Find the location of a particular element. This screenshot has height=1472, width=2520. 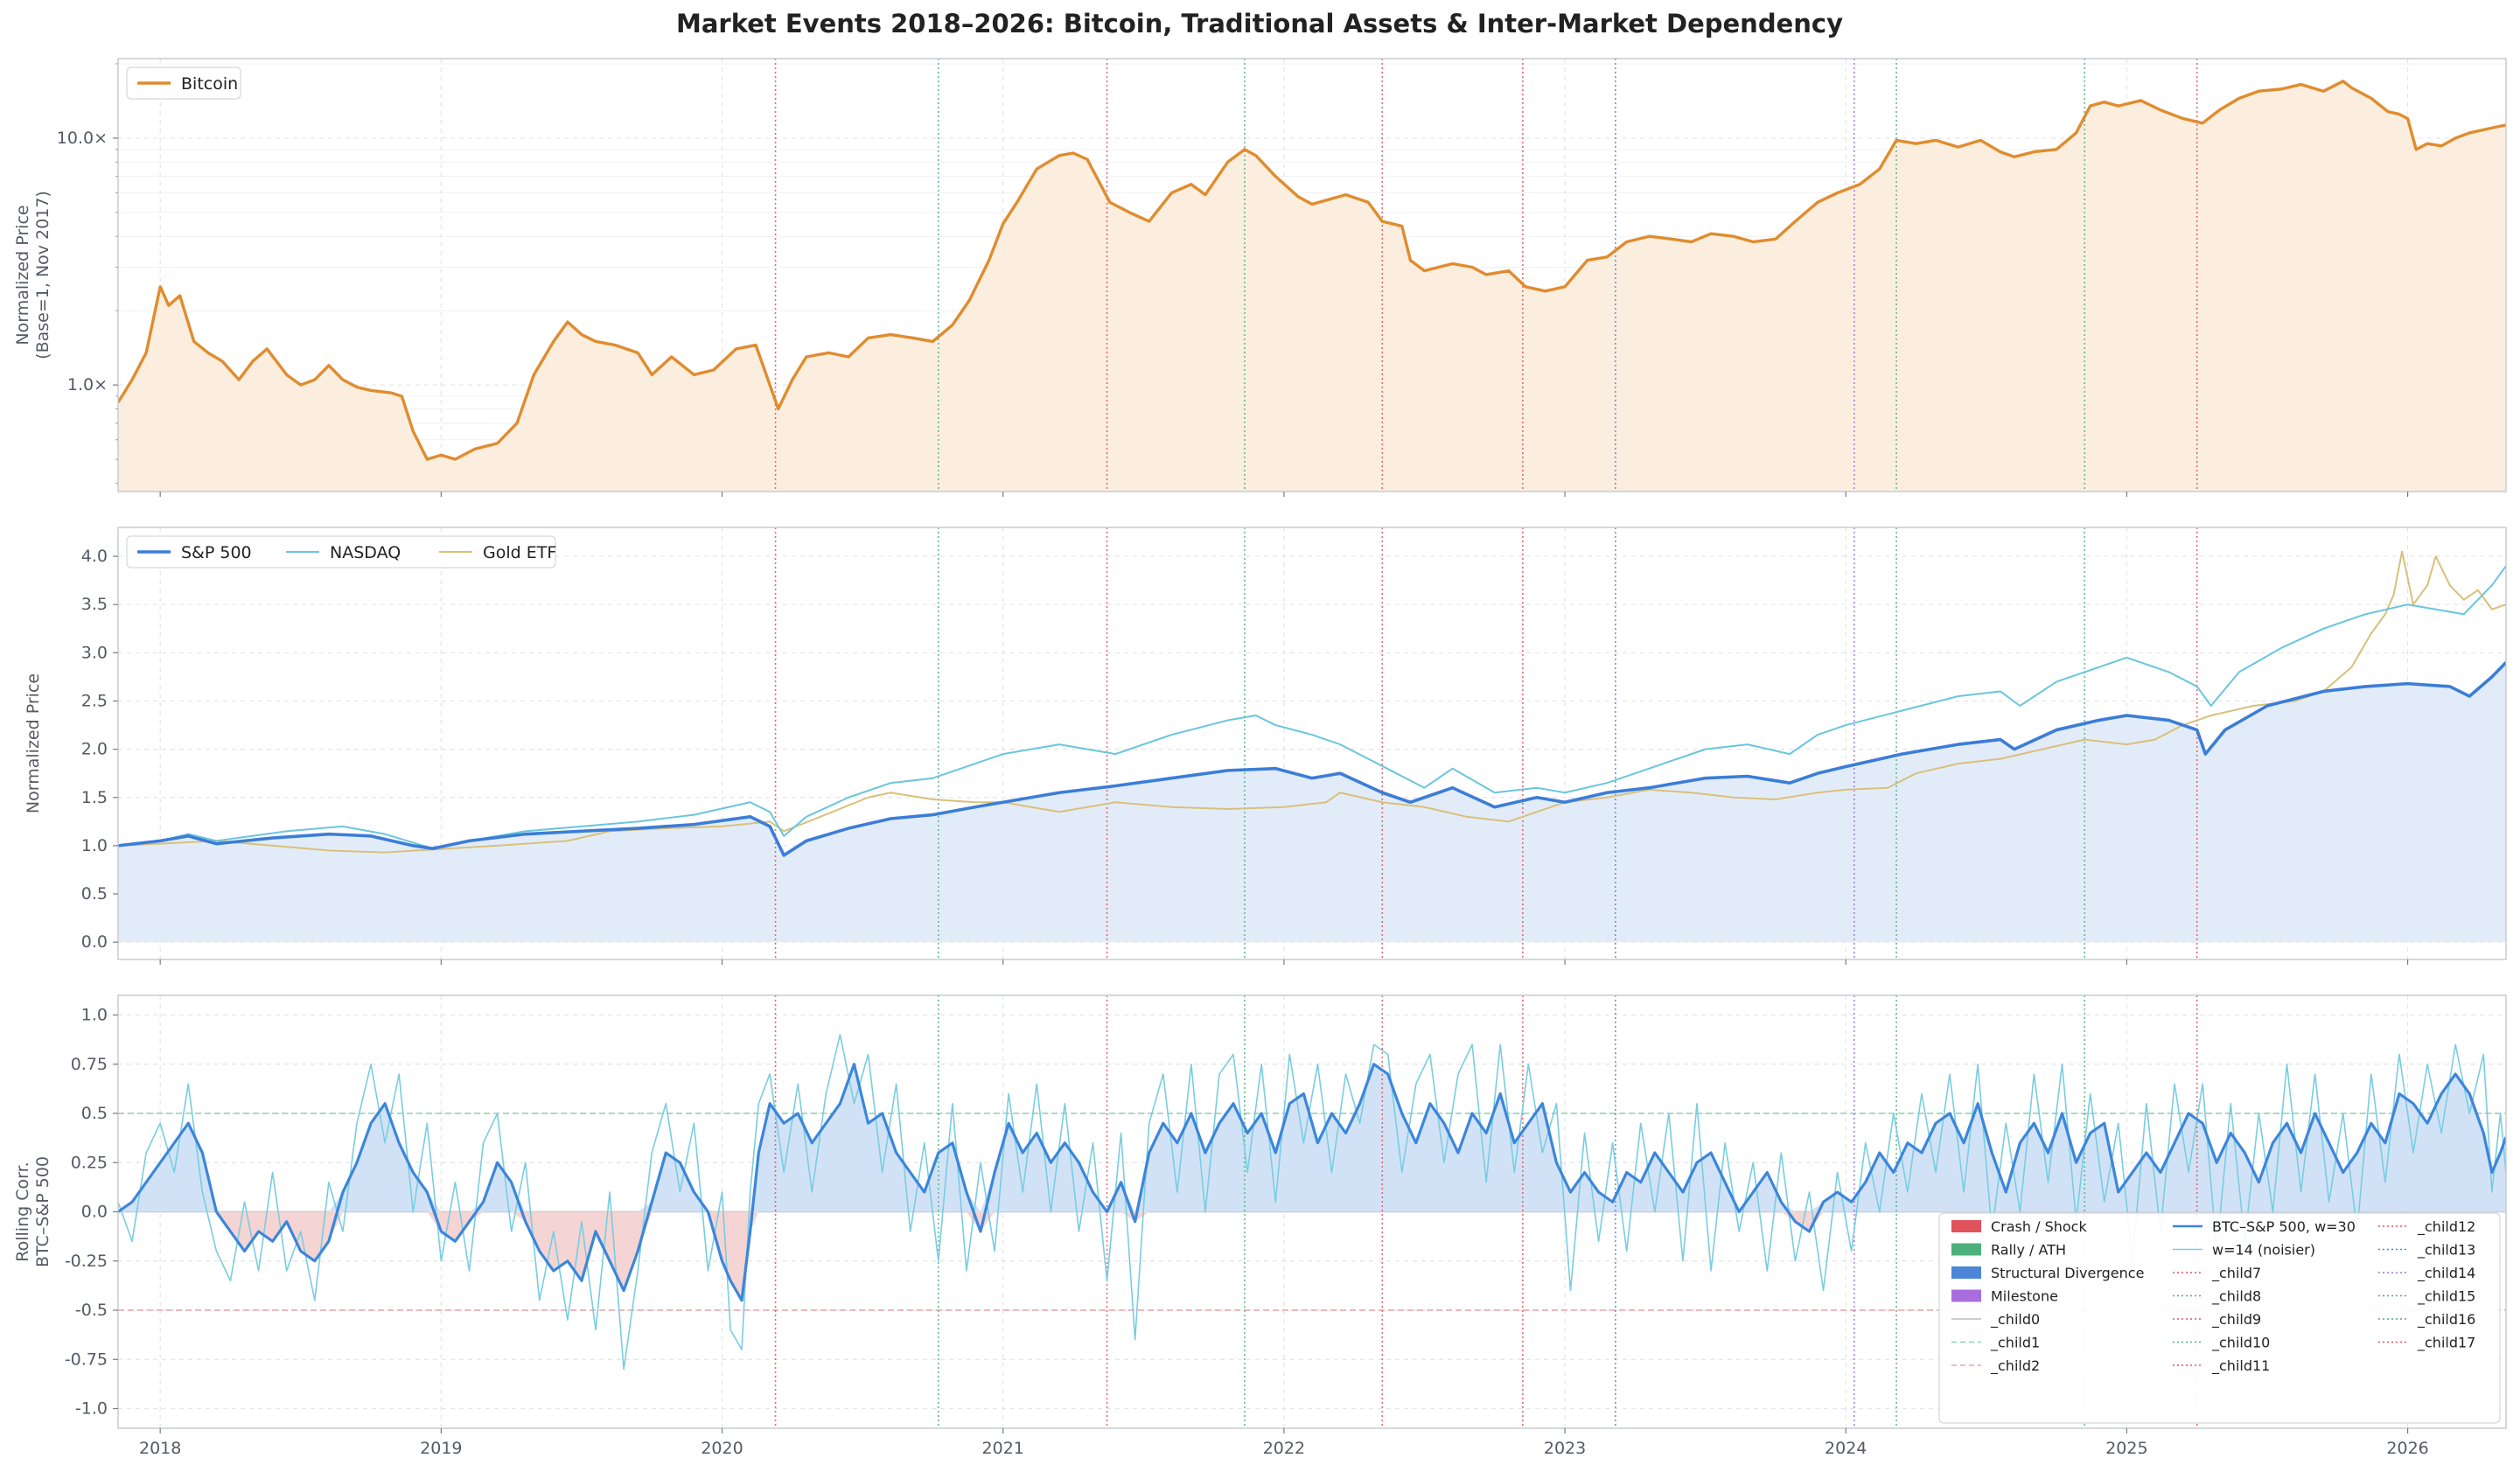

legend-label: BTC–S&P 500, w=30 is located at coordinates (2284, 1227).